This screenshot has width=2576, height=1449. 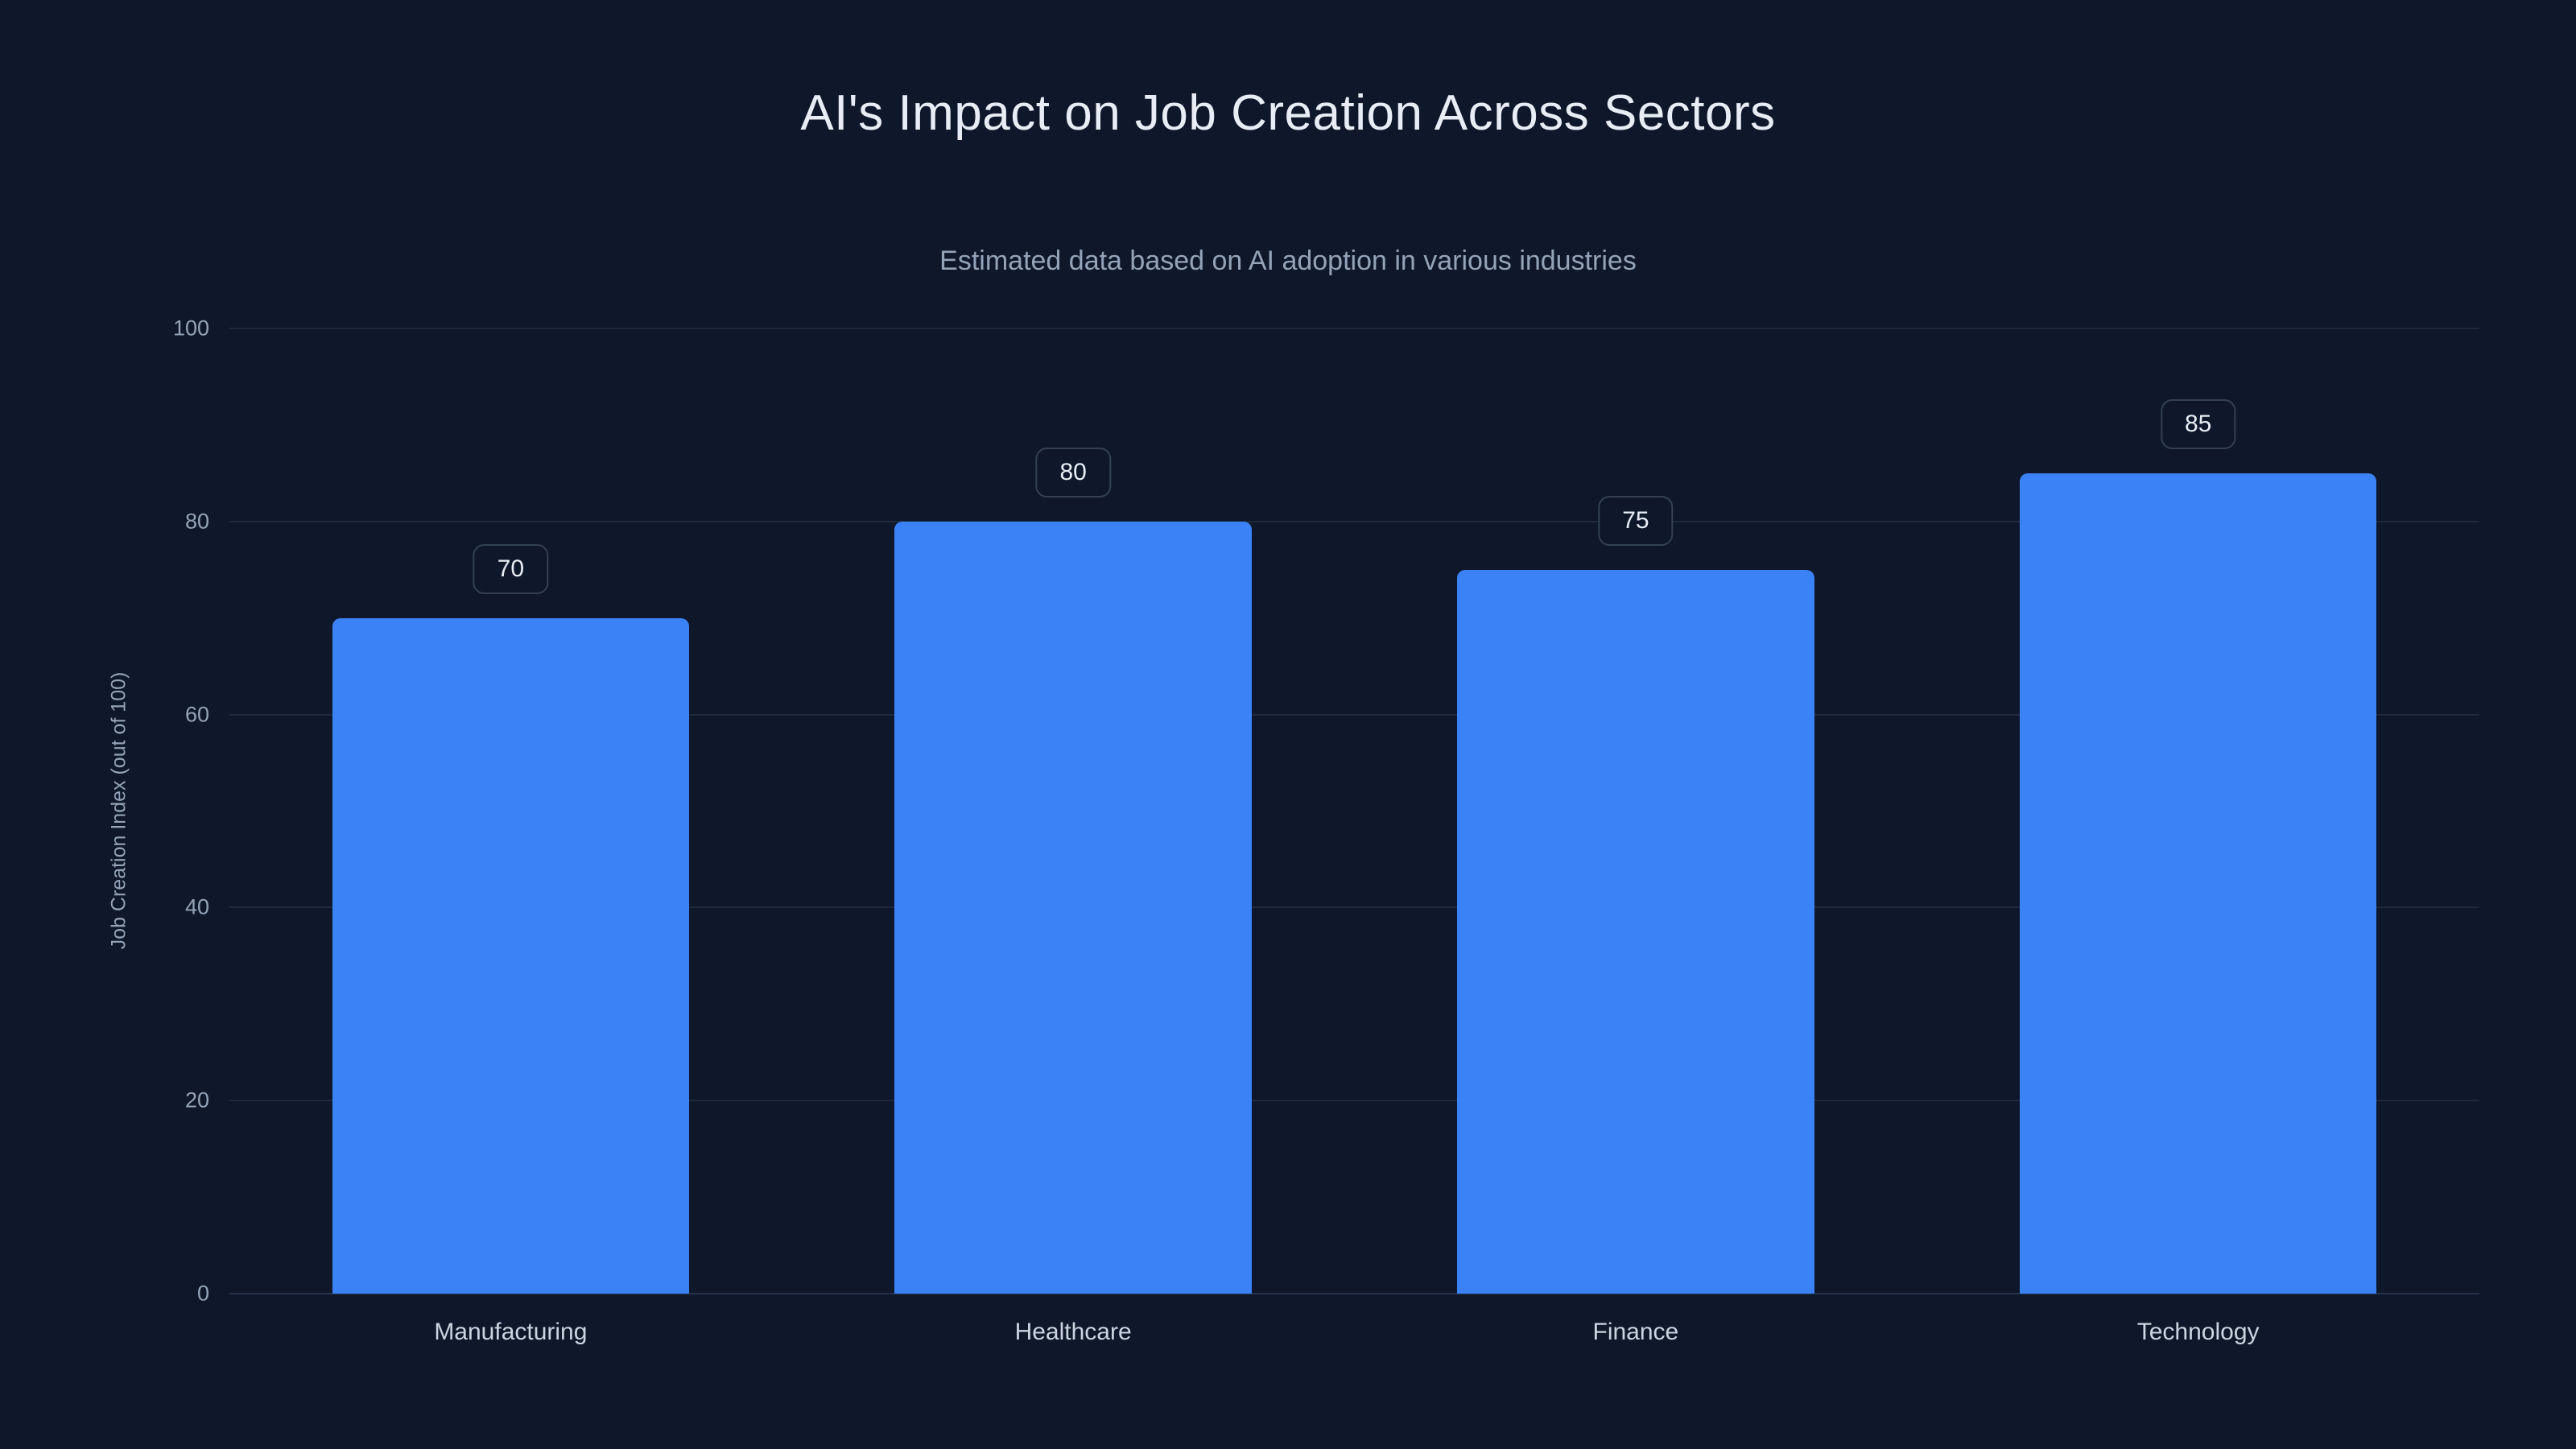 I want to click on y-axis: 0 20 40 60 80 100, so click(x=128, y=811).